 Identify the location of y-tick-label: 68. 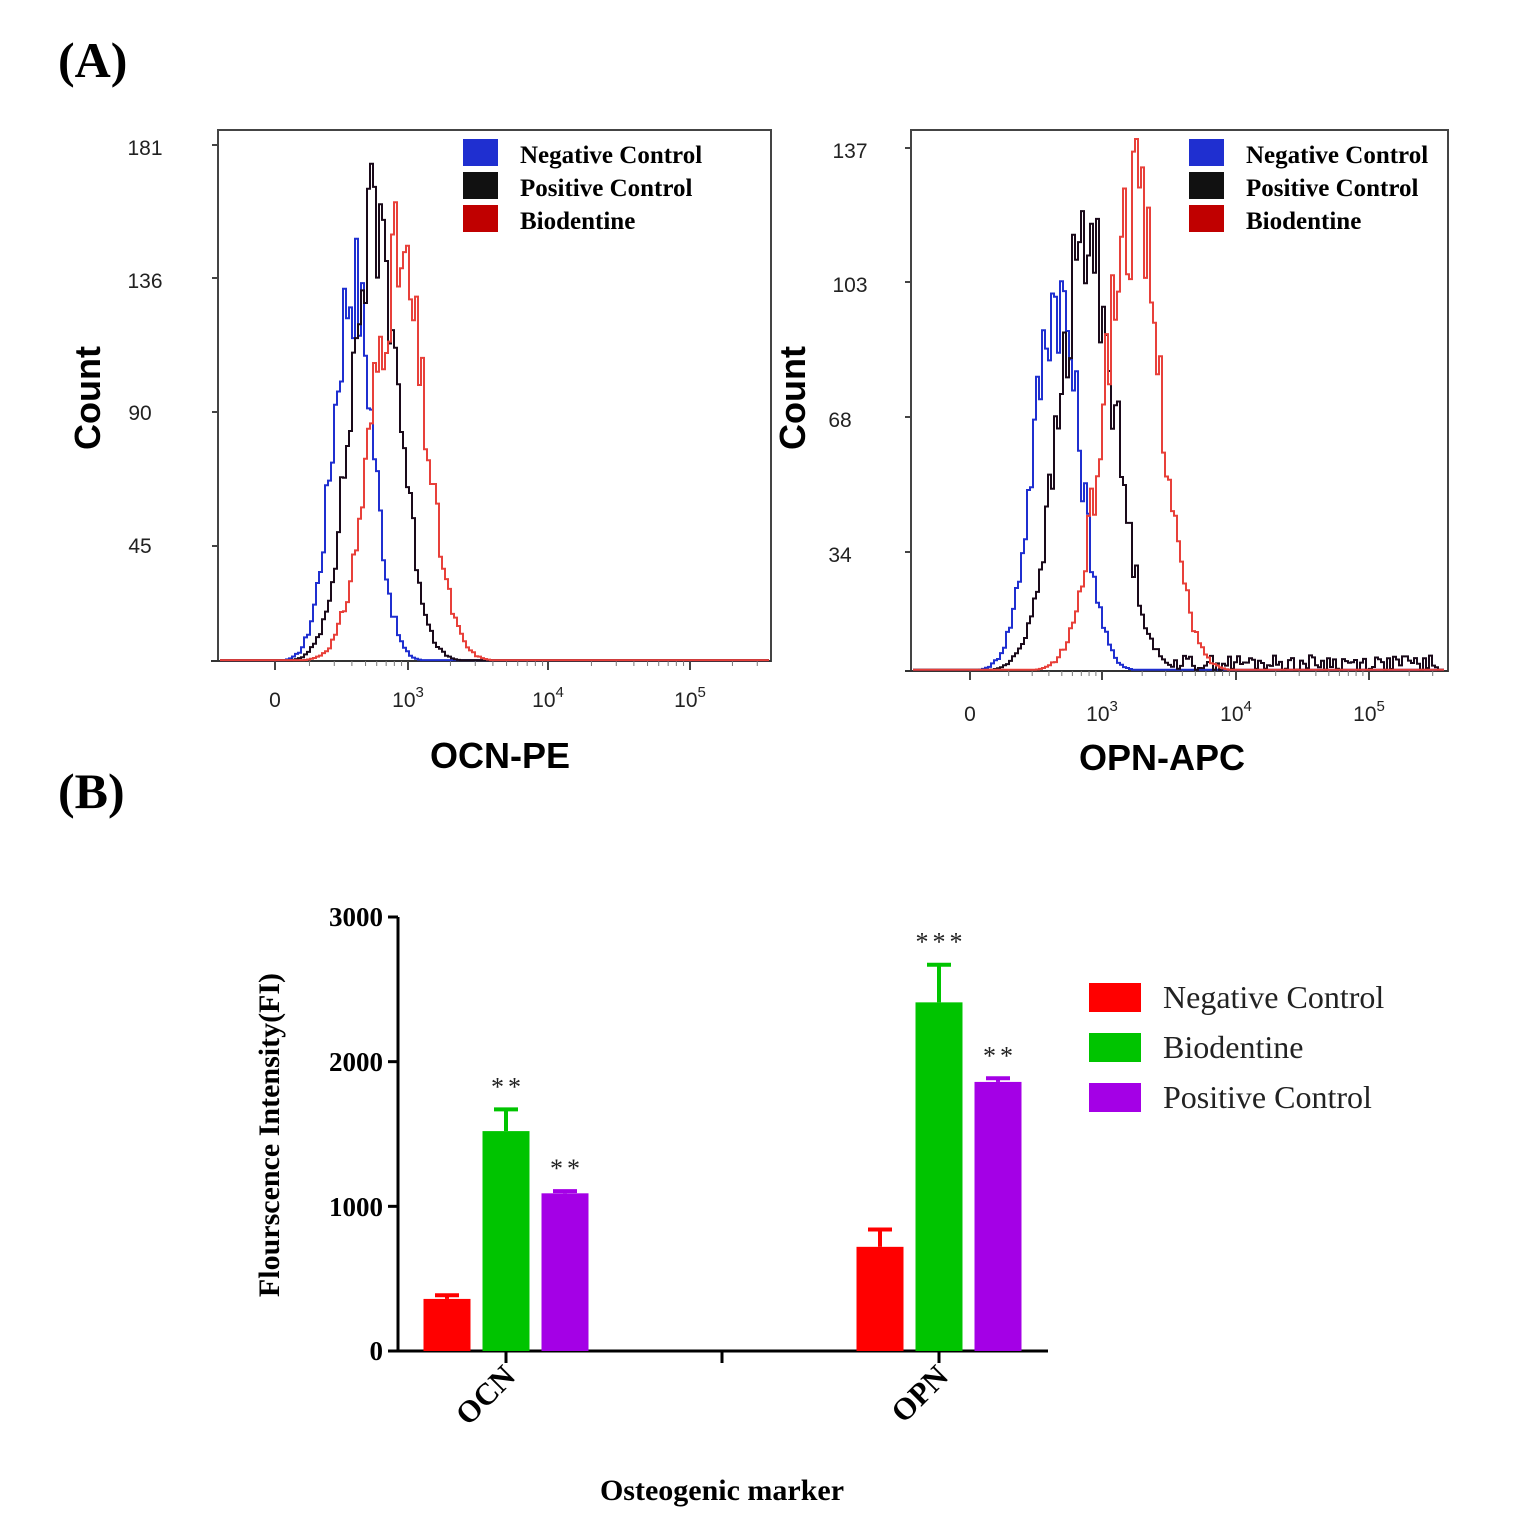
(839, 420).